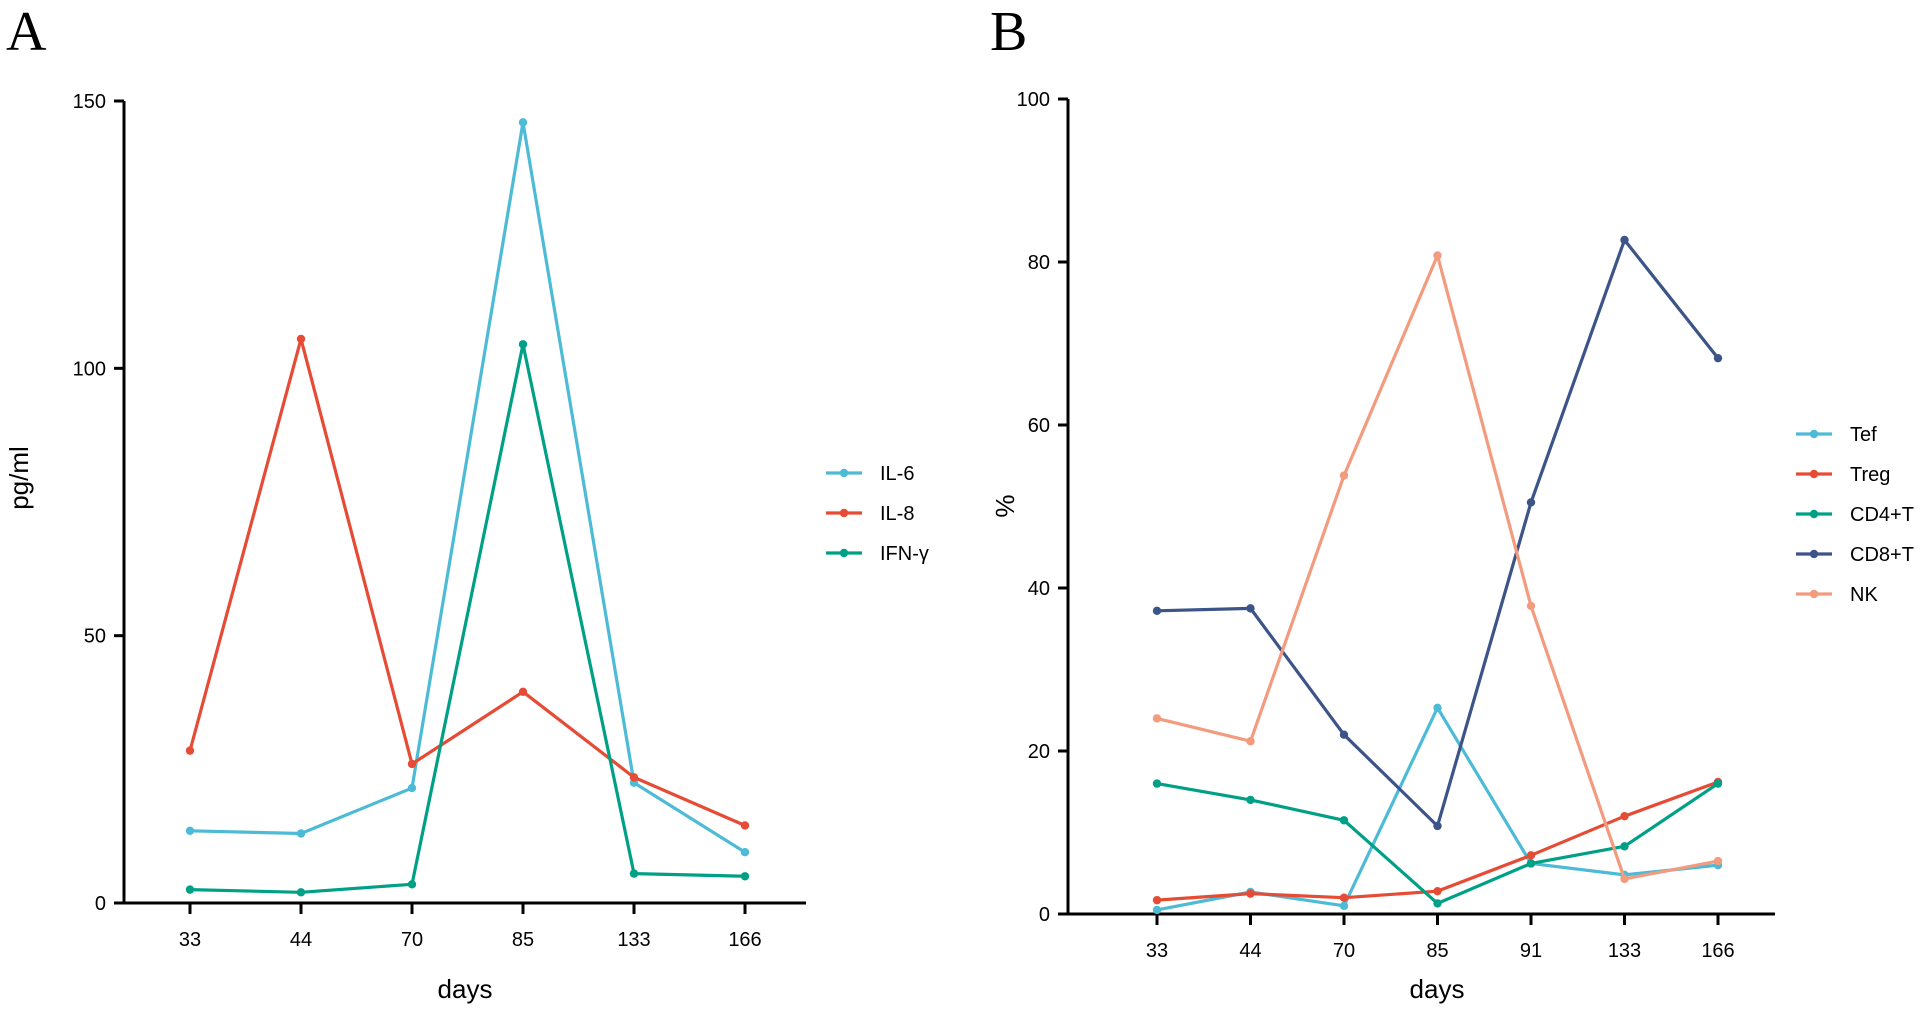 The image size is (1928, 1010). Describe the element at coordinates (1033, 100) in the screenshot. I see `chart-b-y-tick-label: 100` at that location.